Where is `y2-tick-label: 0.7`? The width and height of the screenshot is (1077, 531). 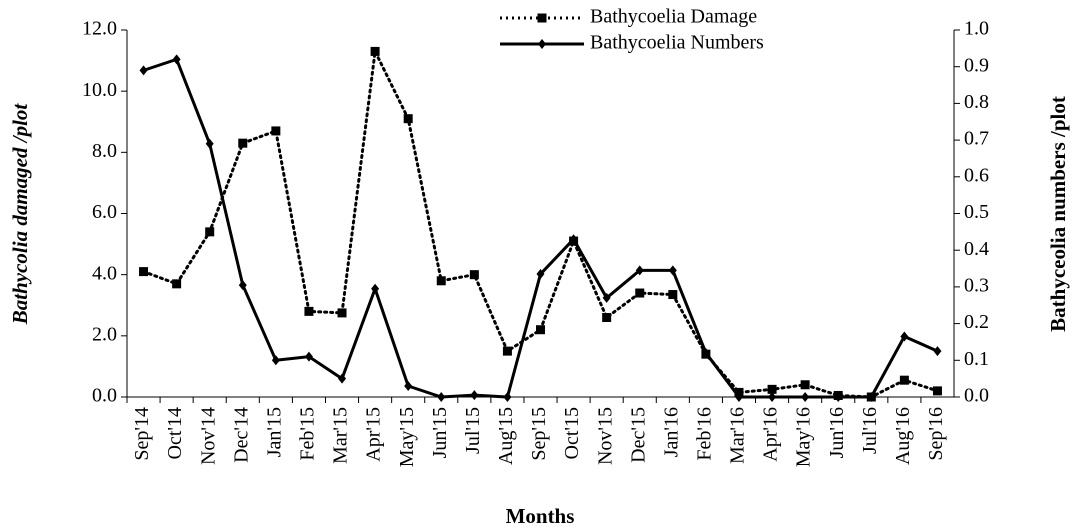 y2-tick-label: 0.7 is located at coordinates (976, 139).